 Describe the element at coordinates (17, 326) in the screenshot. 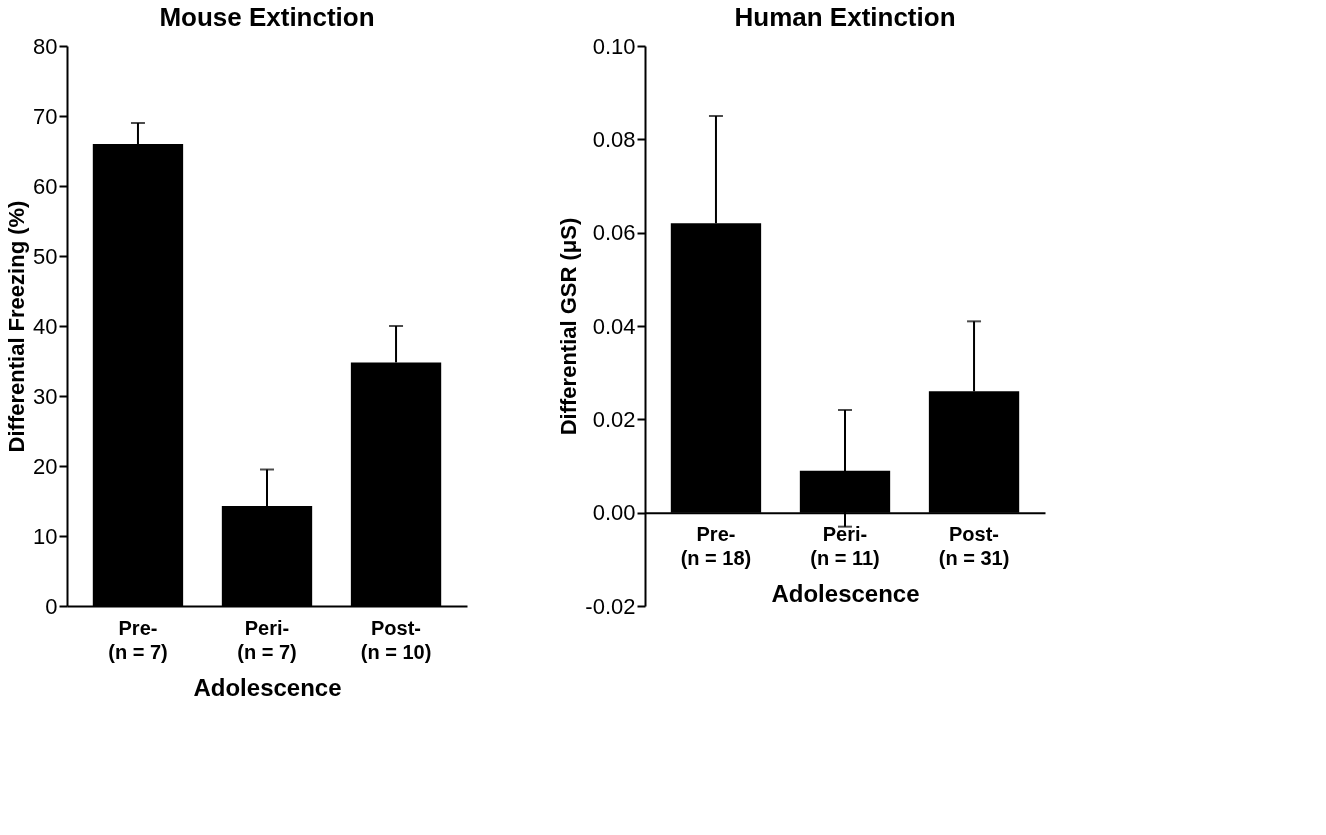

I see `y-axis-title: Differential Freezing (%)` at that location.